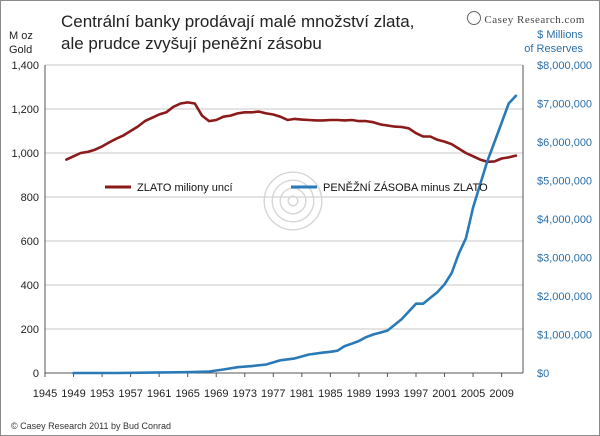 Image resolution: width=600 pixels, height=436 pixels. I want to click on left-tick-label: 1,000, so click(25, 154).